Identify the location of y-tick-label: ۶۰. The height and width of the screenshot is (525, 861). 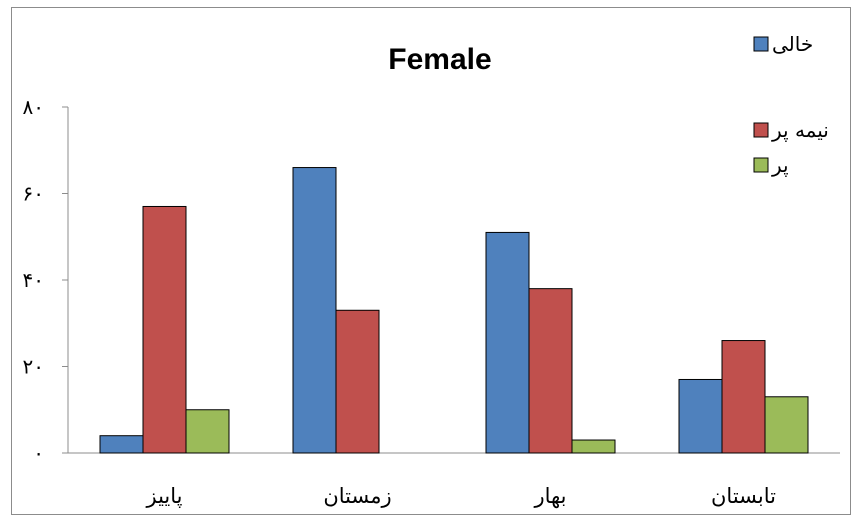
(33, 194).